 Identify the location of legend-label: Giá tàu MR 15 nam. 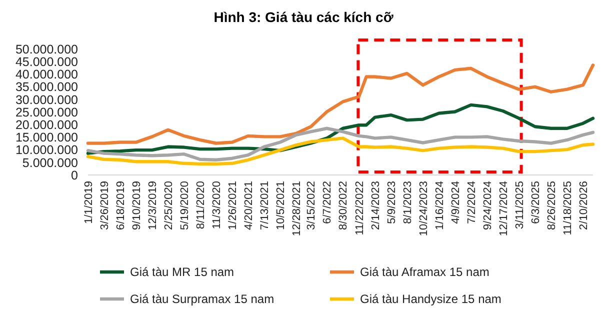
(182, 272).